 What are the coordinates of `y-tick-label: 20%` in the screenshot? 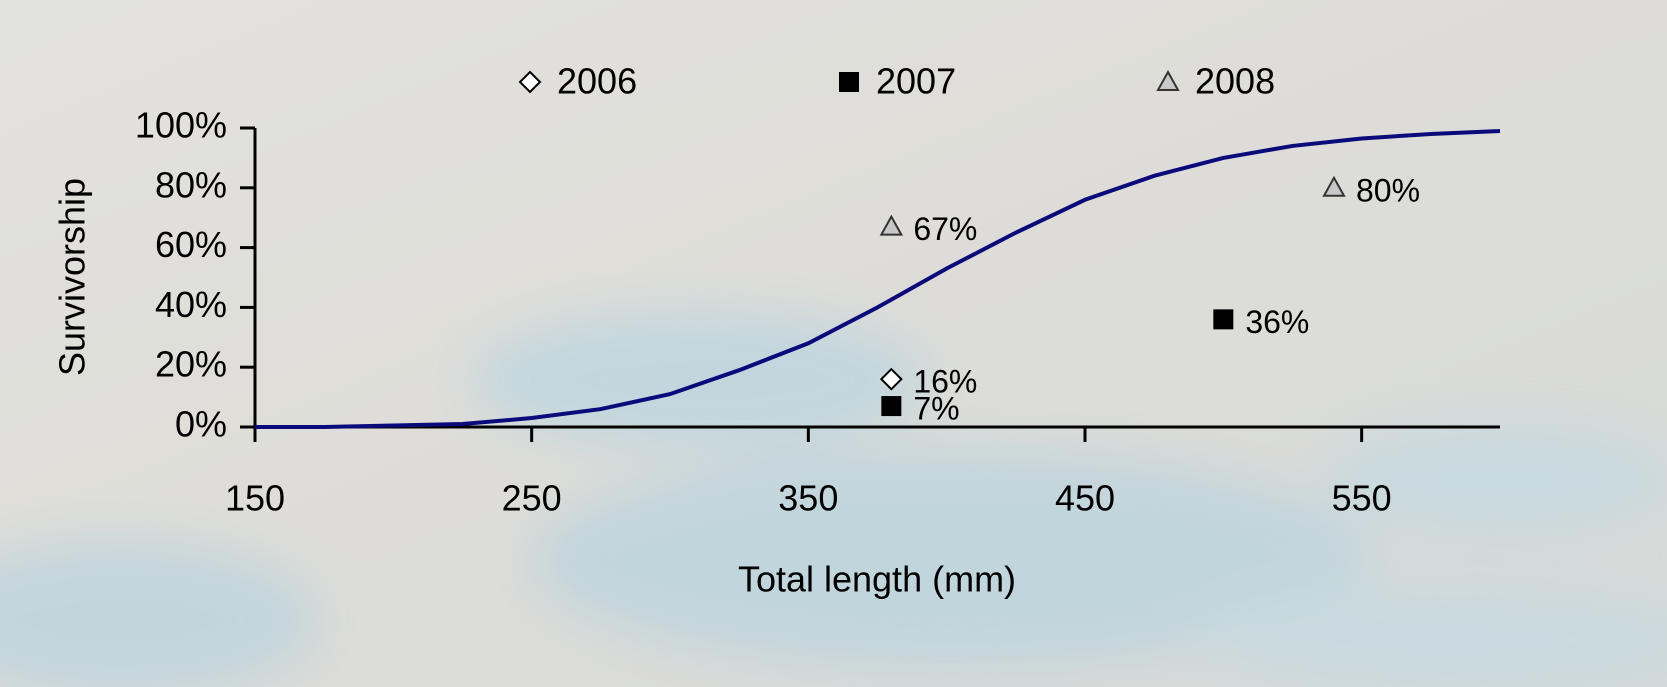 It's located at (191, 364).